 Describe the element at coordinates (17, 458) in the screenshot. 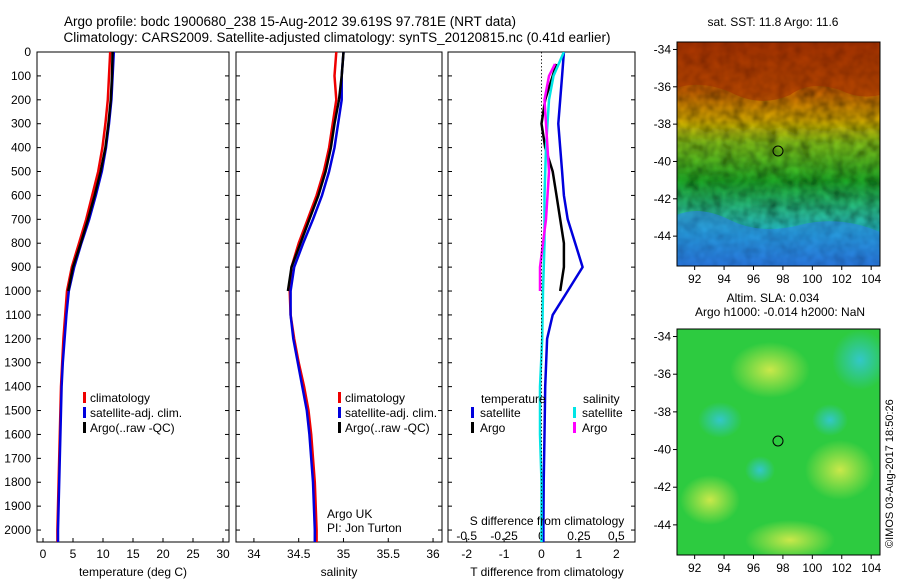

I see `depth-tick-label: 1700` at that location.